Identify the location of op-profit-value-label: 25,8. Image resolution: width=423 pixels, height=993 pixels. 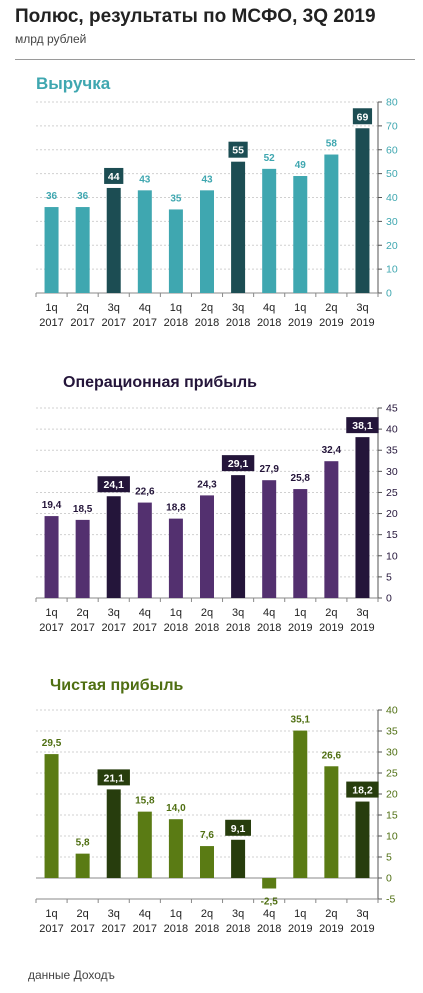
(301, 478).